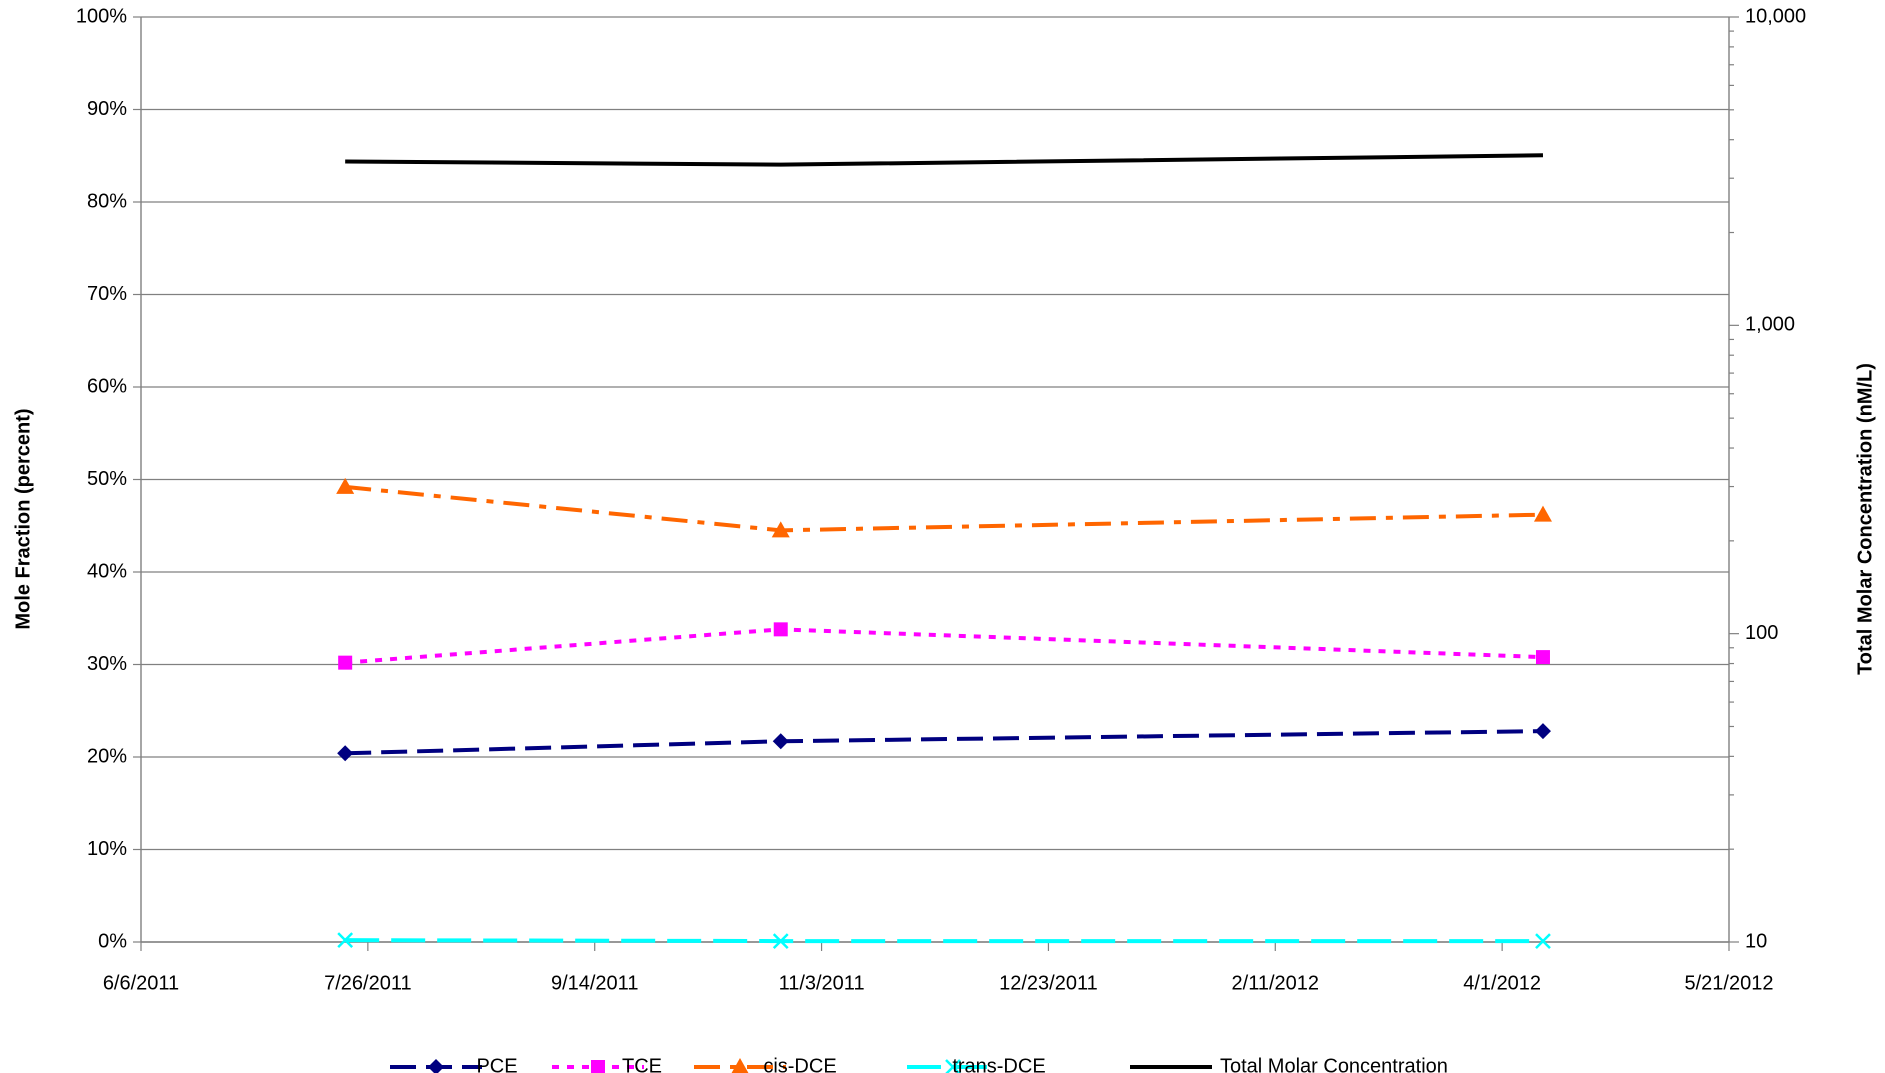  Describe the element at coordinates (112, 941) in the screenshot. I see `y-tick-label: 0%` at that location.